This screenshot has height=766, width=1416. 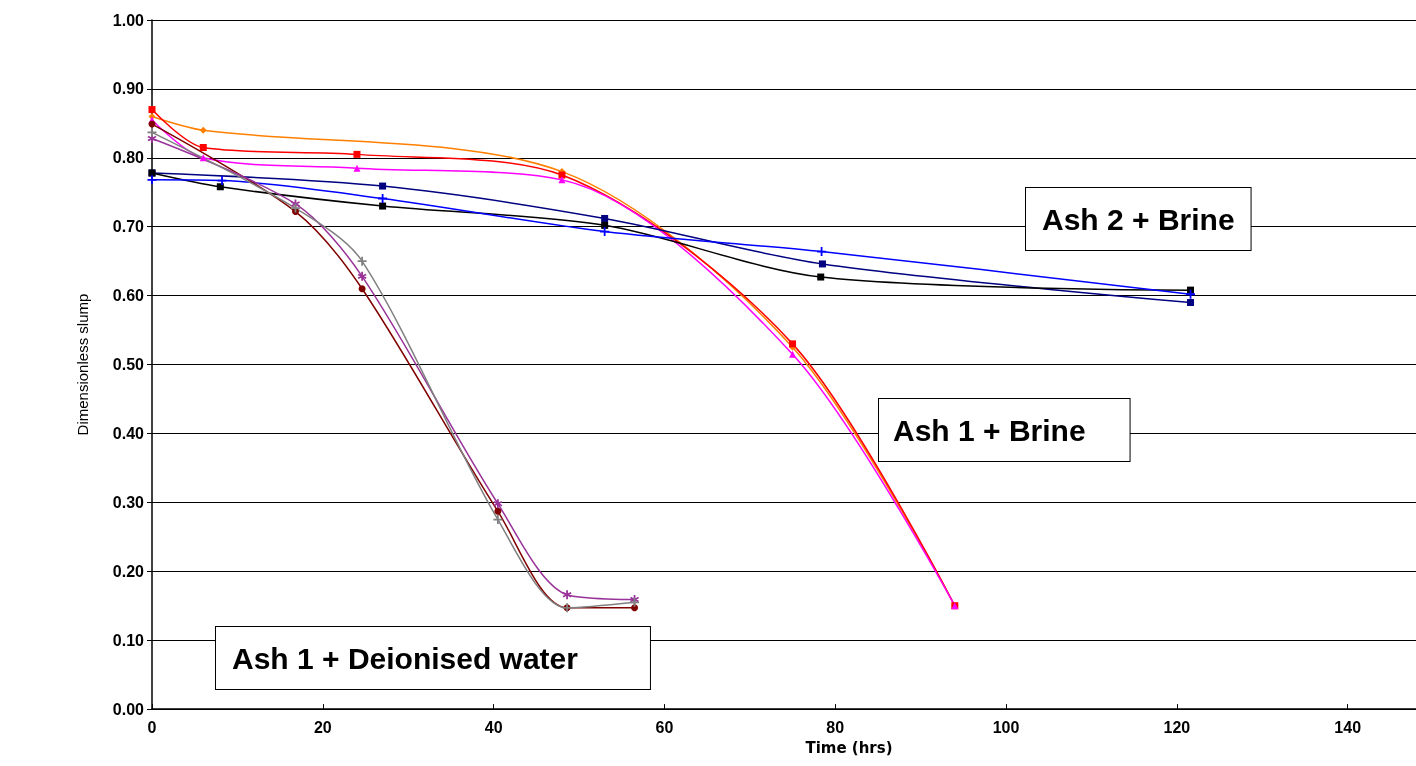 I want to click on y-tick-label: 0.80, so click(x=128, y=158).